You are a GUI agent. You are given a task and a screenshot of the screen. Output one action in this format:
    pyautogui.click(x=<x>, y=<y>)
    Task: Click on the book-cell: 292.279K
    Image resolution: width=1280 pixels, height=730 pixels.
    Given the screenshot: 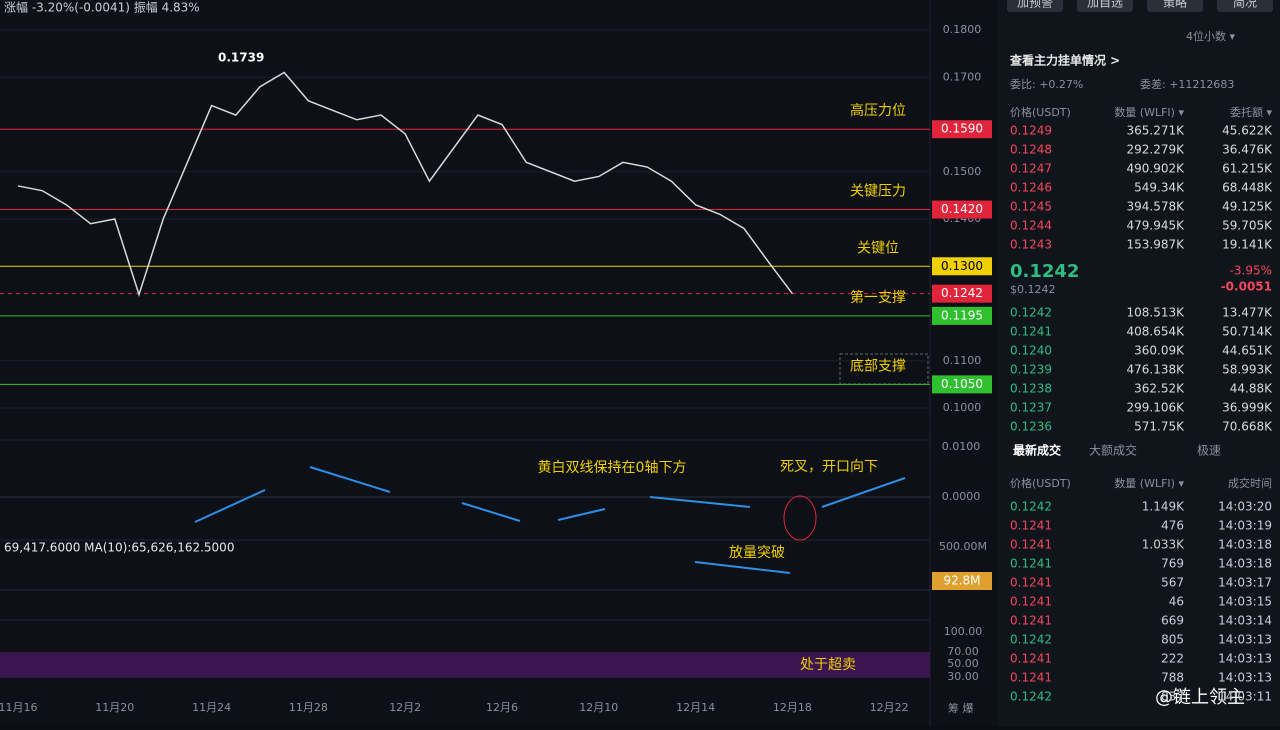 What is the action you would take?
    pyautogui.click(x=1156, y=150)
    